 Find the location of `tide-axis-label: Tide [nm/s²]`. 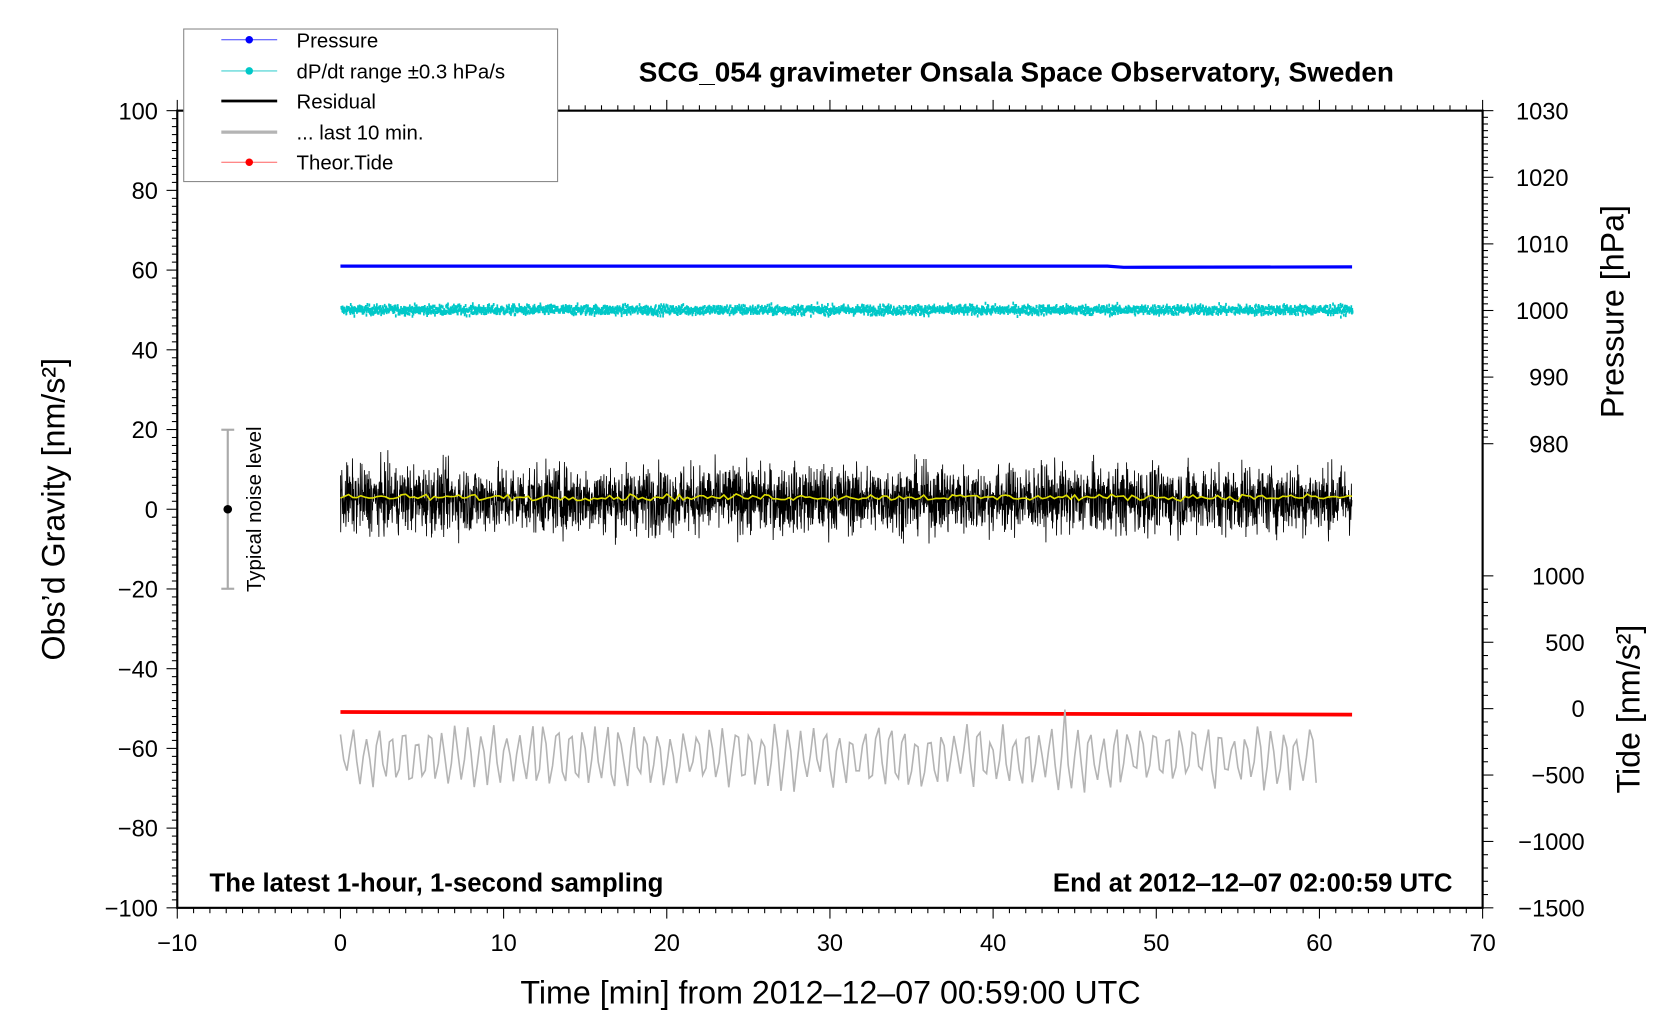

tide-axis-label: Tide [nm/s²] is located at coordinates (1628, 709).